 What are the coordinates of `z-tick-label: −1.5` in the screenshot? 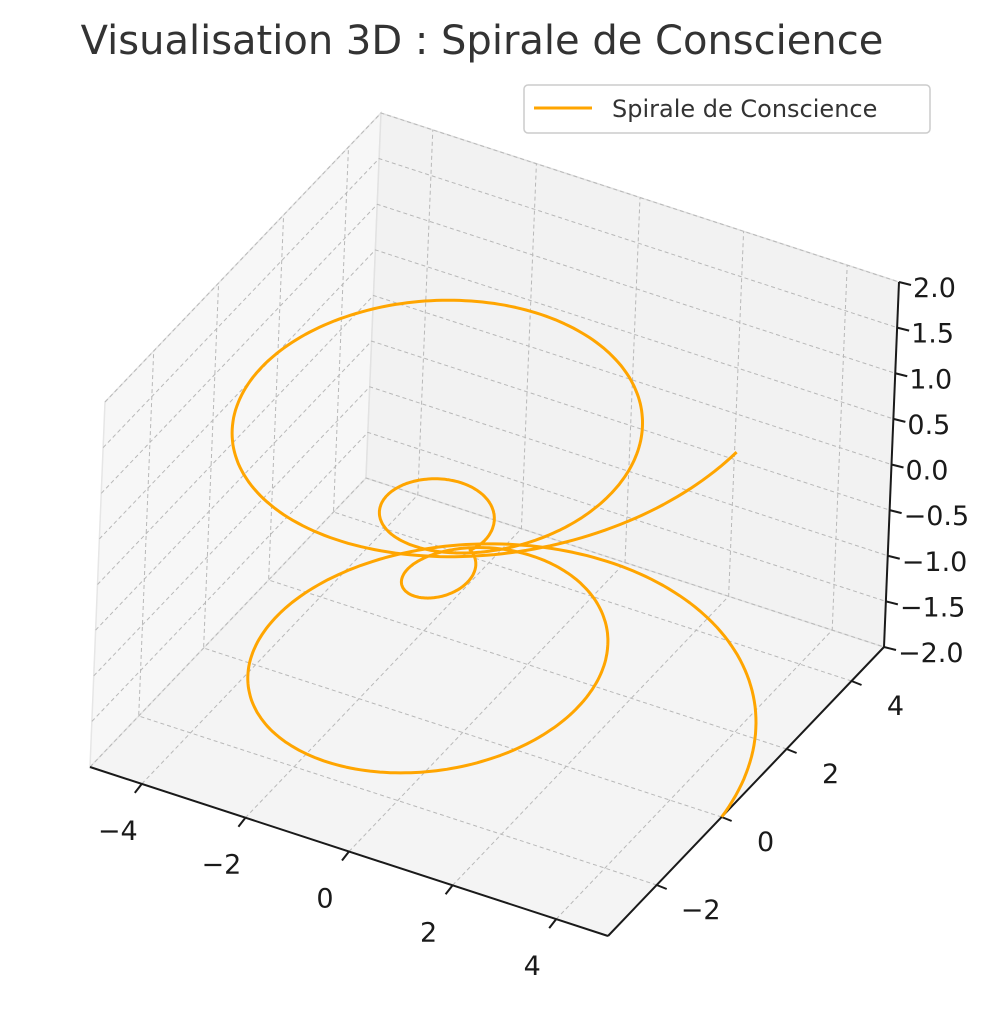 It's located at (933, 607).